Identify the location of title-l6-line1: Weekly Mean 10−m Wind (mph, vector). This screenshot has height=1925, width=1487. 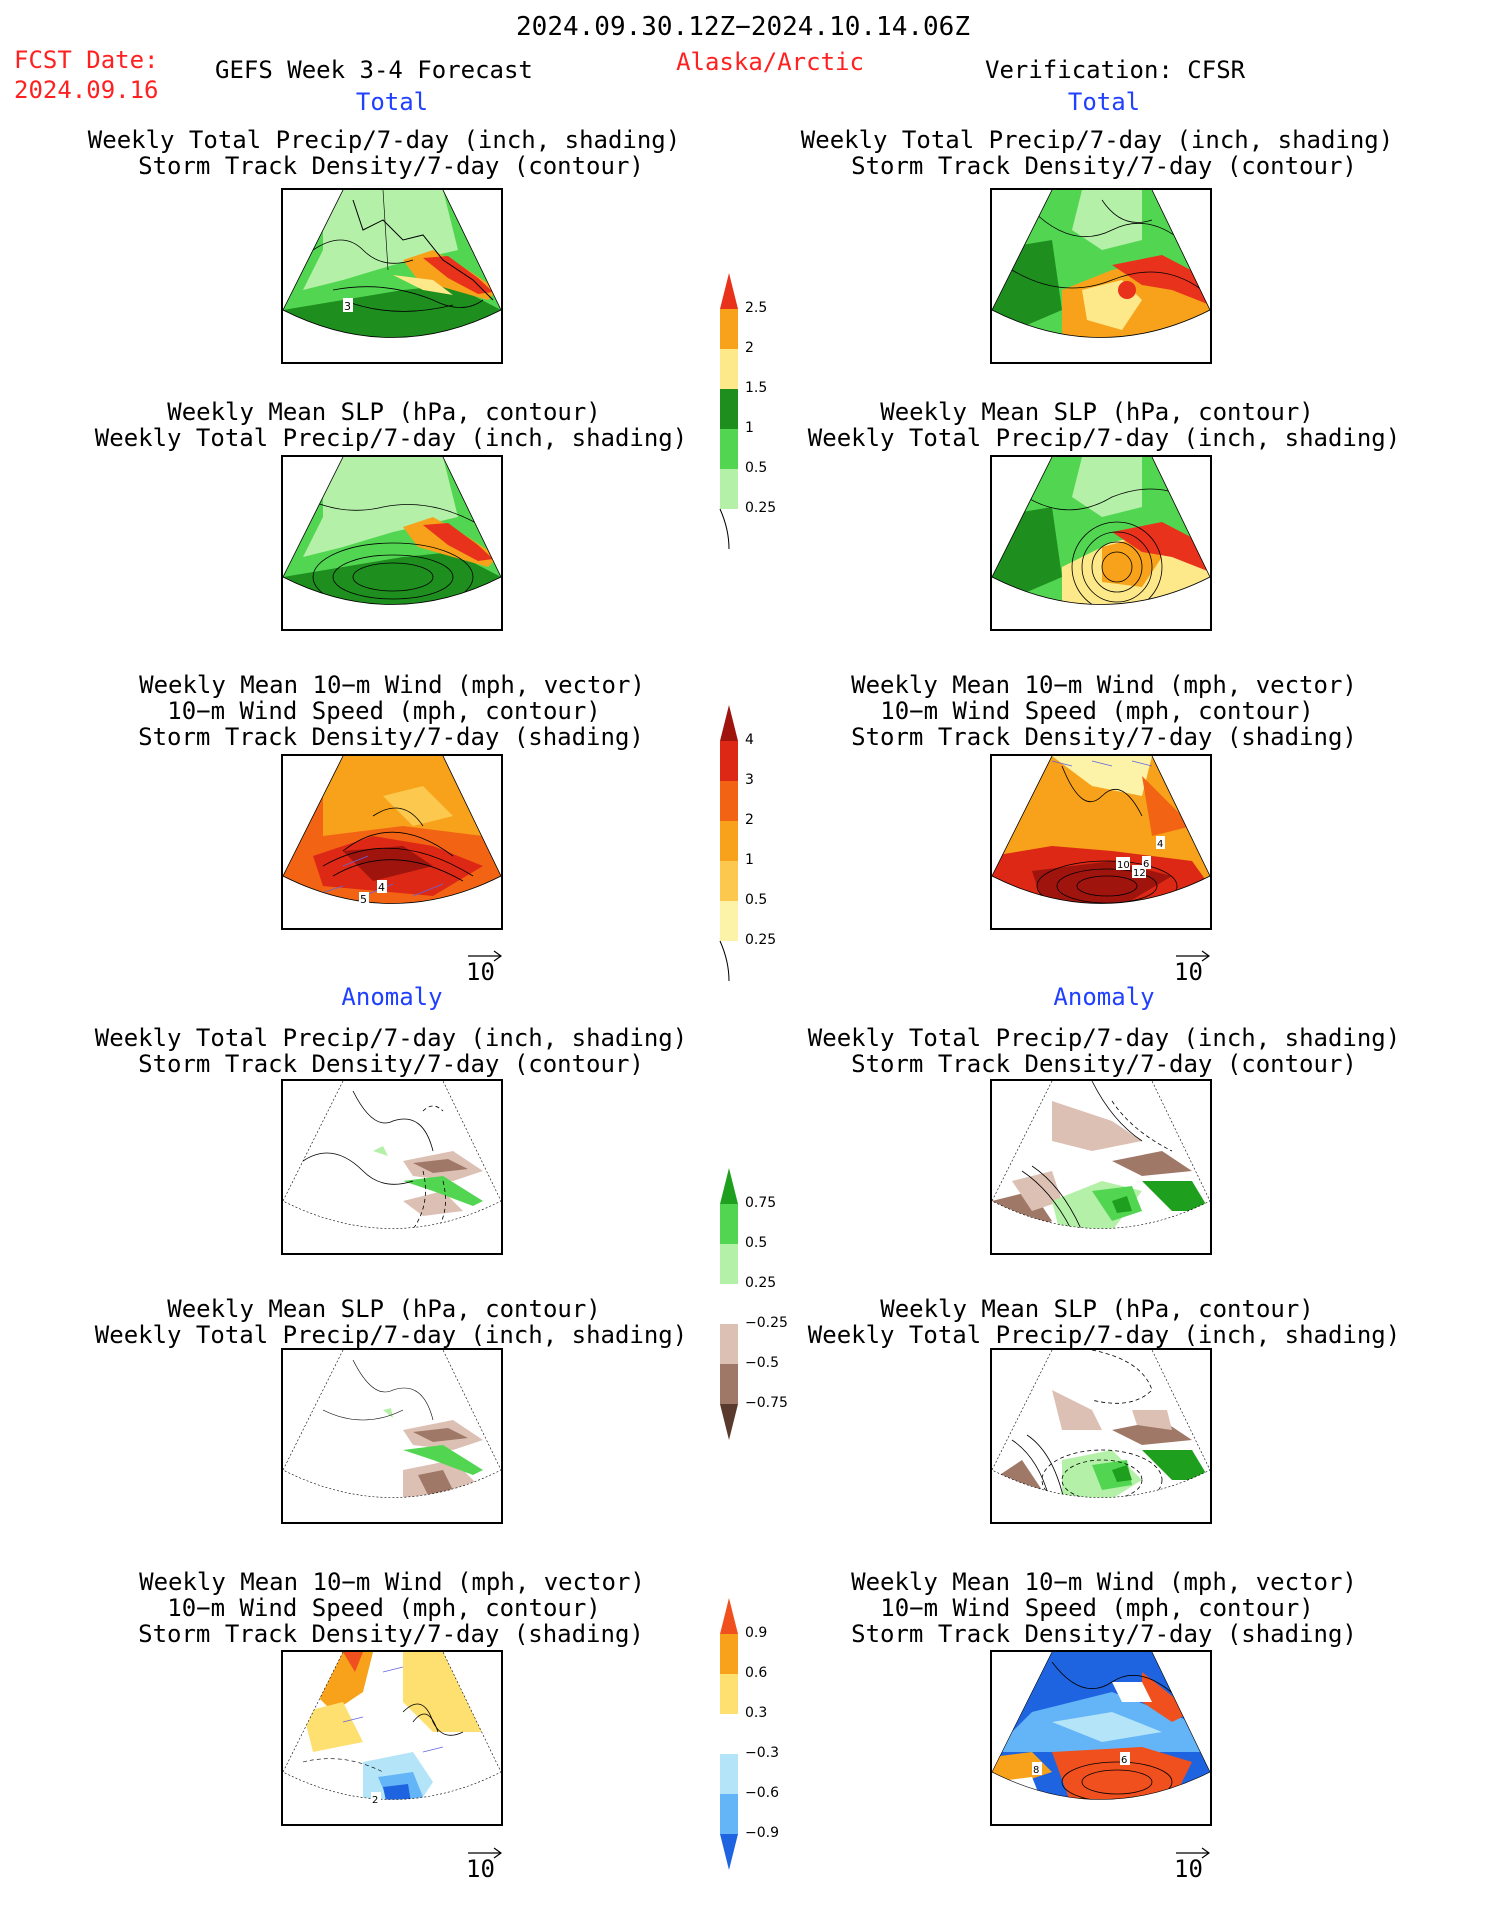
(392, 1582).